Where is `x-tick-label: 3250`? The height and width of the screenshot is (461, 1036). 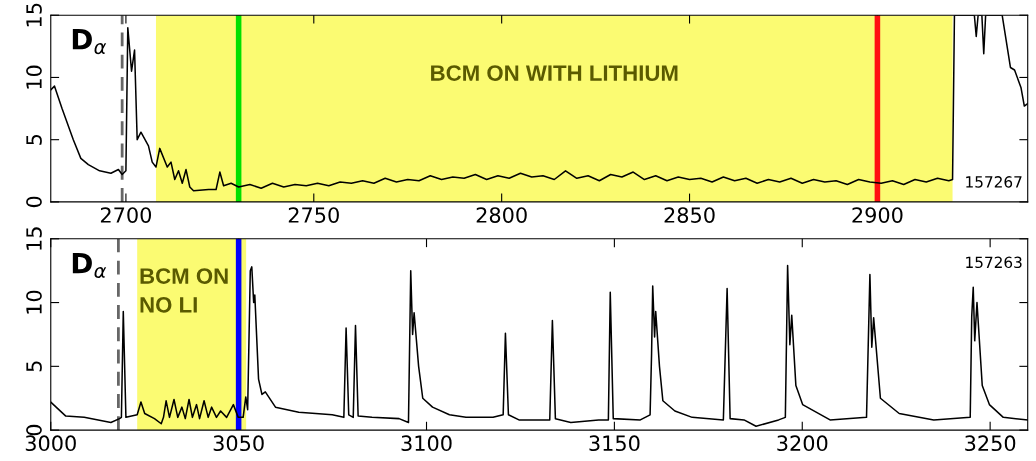 x-tick-label: 3250 is located at coordinates (990, 443).